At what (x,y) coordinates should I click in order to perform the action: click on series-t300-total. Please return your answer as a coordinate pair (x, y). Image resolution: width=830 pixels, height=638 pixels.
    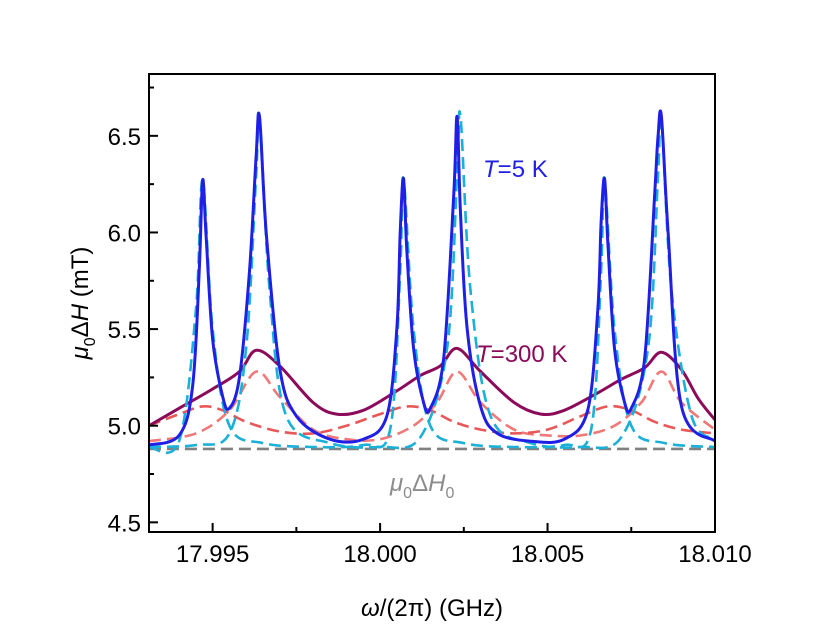
    Looking at the image, I should click on (432, 386).